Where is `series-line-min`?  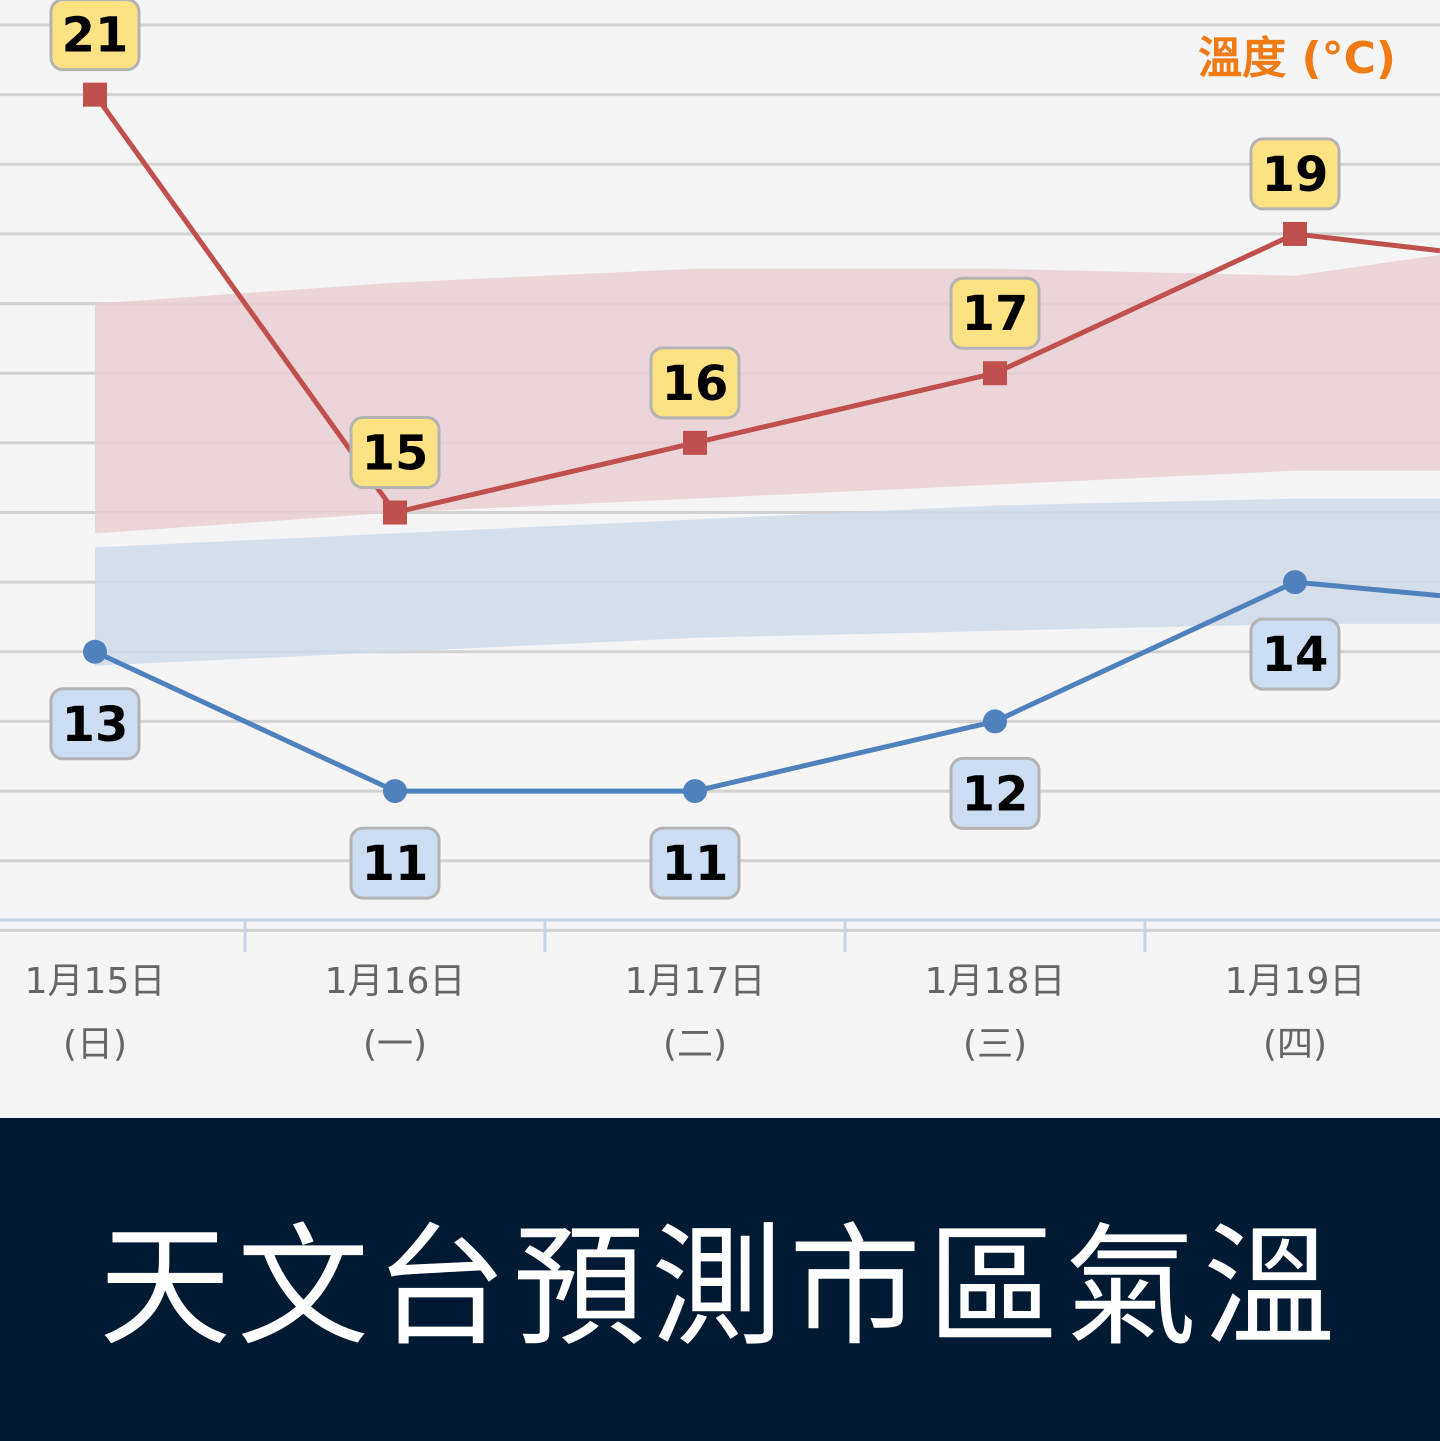
series-line-min is located at coordinates (766, 686).